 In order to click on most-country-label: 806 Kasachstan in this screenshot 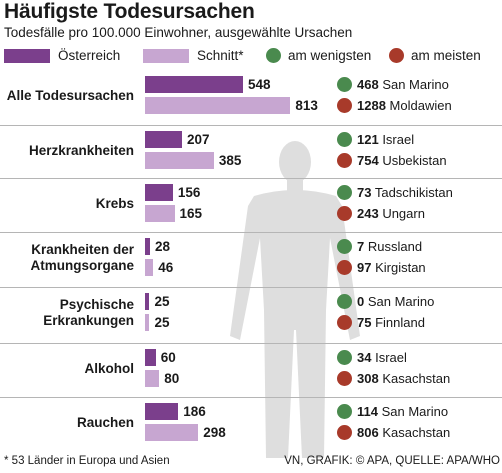, I will do `click(403, 432)`.